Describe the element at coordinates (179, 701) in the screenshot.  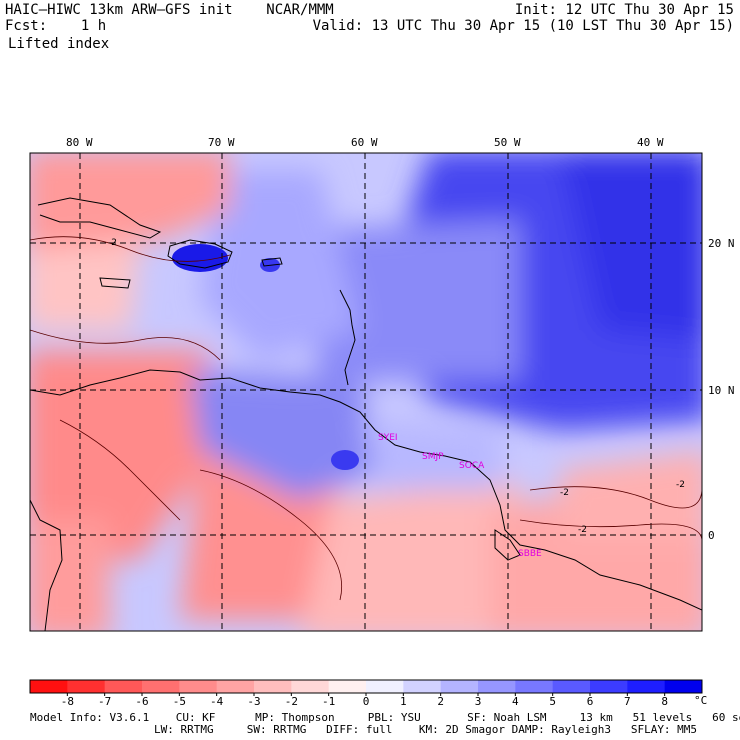
I see `colorbar-label: -5` at that location.